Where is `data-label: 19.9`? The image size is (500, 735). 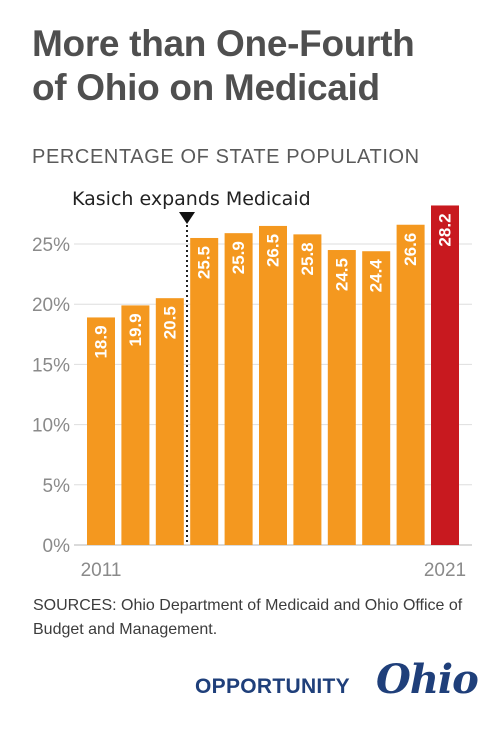
data-label: 19.9 is located at coordinates (135, 329).